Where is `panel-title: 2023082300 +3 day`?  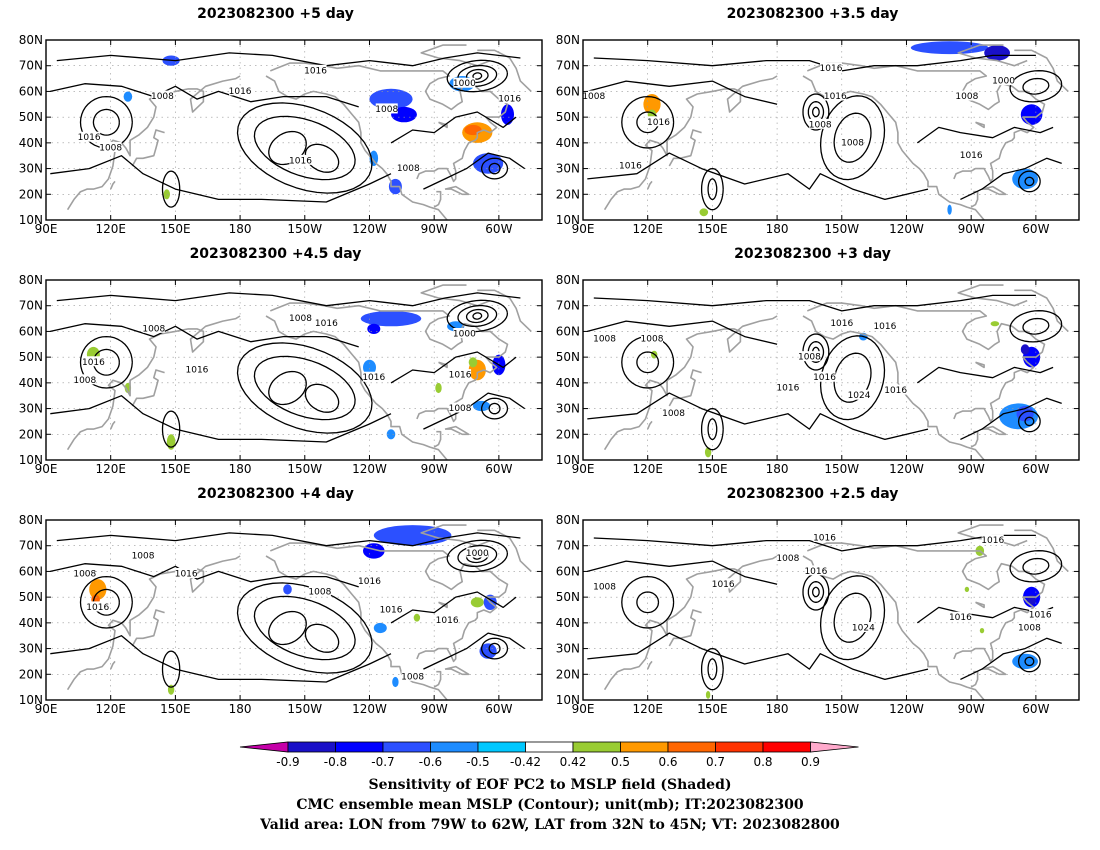 panel-title: 2023082300 +3 day is located at coordinates (812, 254).